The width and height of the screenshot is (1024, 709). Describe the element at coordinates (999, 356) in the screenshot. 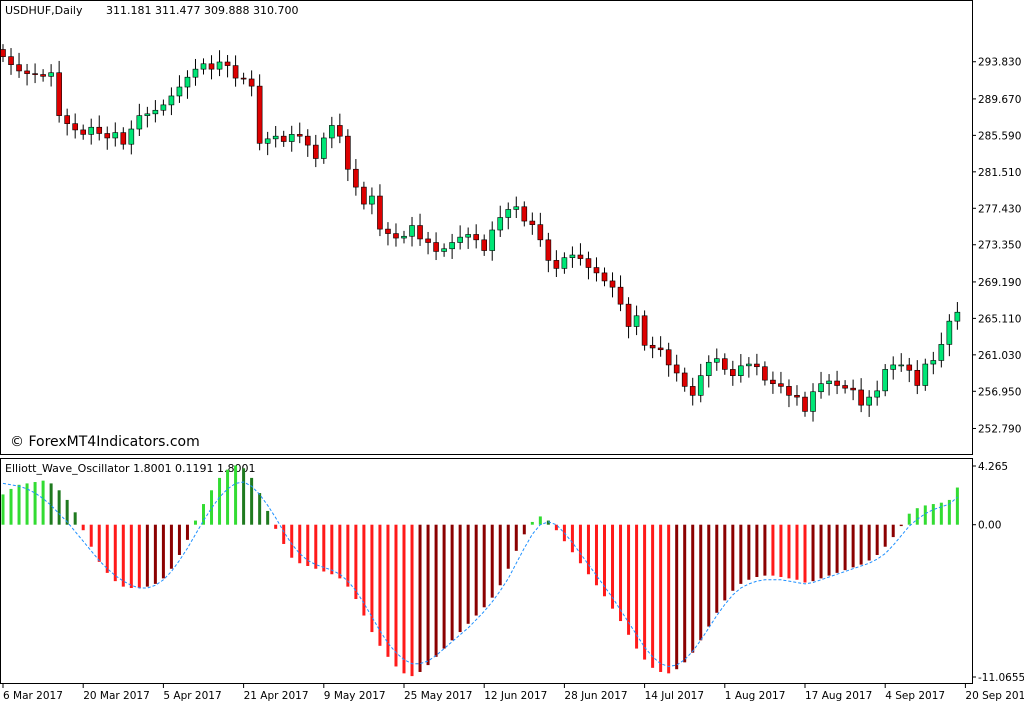

I see `price-tick-label: 261.030` at that location.